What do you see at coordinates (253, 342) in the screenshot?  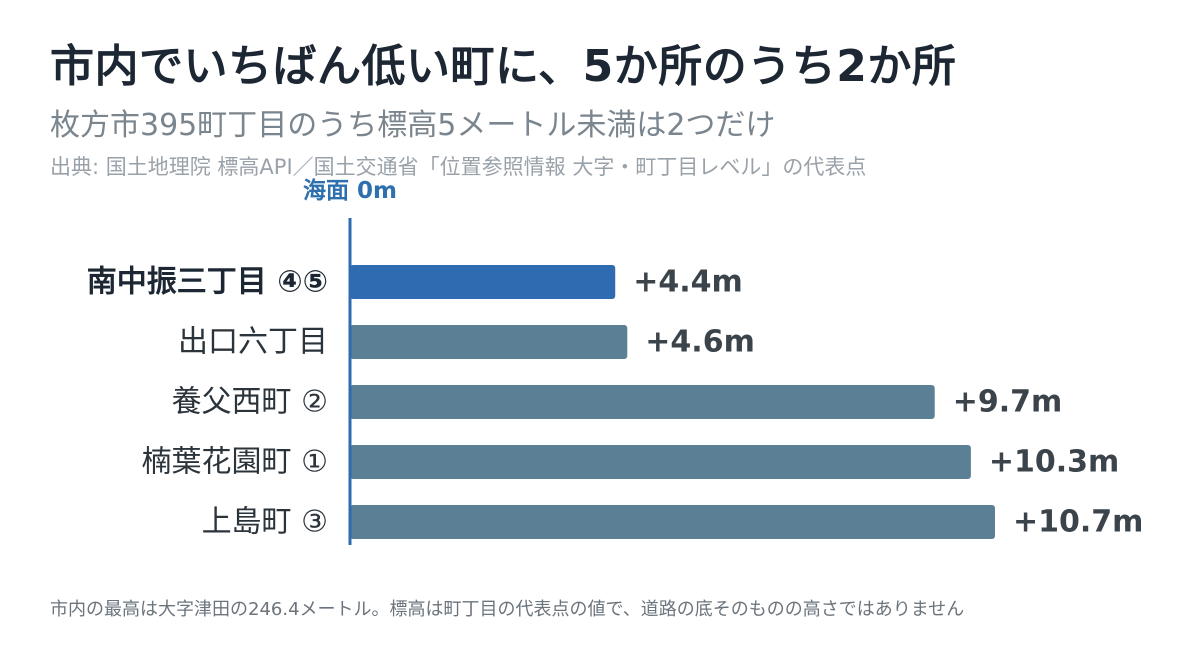 I see `category-label: 出口六丁目` at bounding box center [253, 342].